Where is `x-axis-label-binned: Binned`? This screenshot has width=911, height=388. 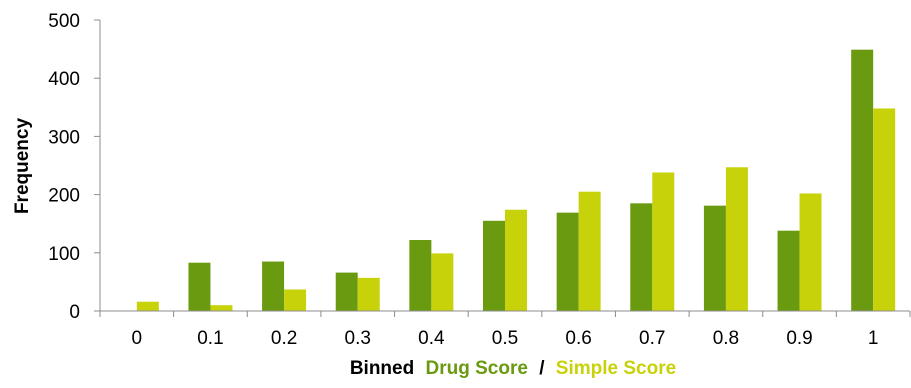
x-axis-label-binned: Binned is located at coordinates (382, 368).